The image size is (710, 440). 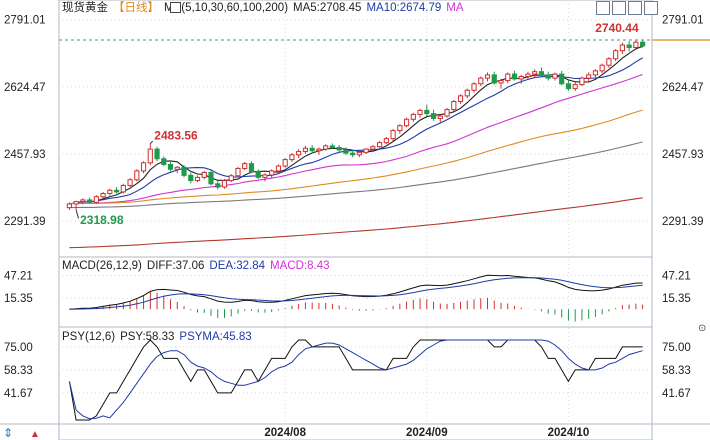 What do you see at coordinates (651, 8) in the screenshot?
I see `close-icon` at bounding box center [651, 8].